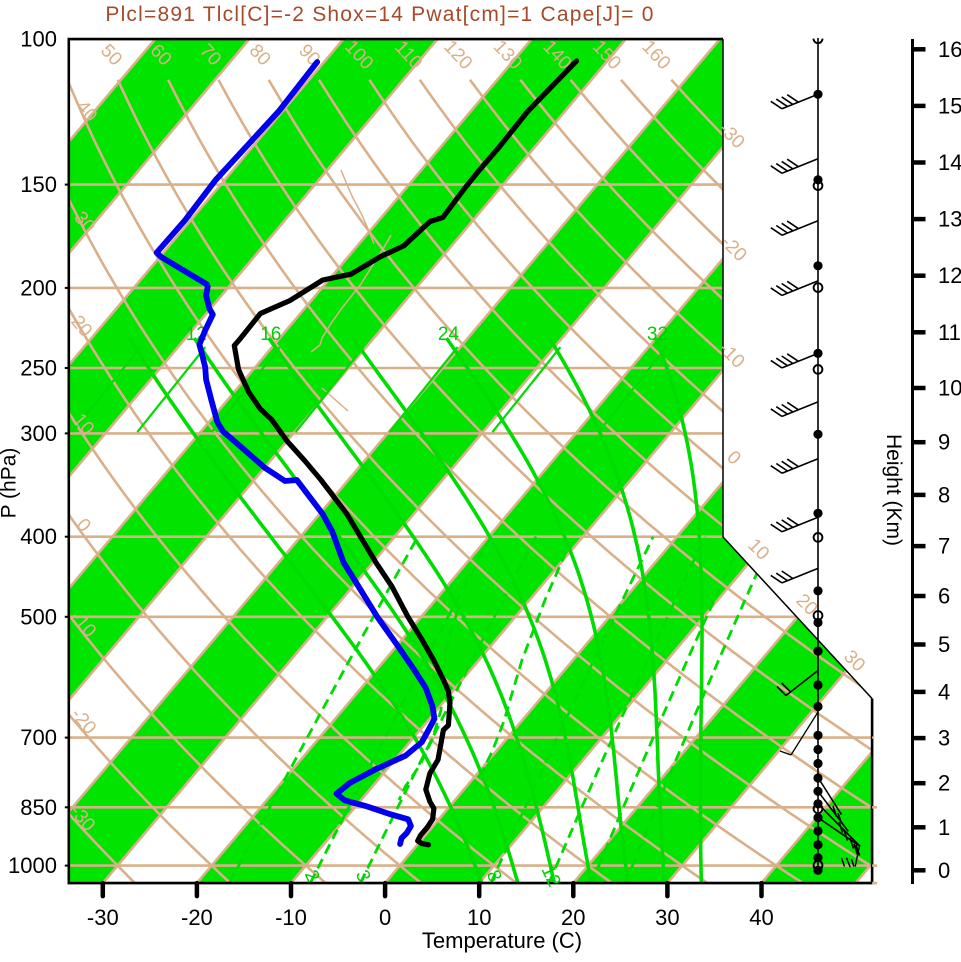 The width and height of the screenshot is (961, 962). Describe the element at coordinates (38, 807) in the screenshot. I see `svg-text: 850` at that location.